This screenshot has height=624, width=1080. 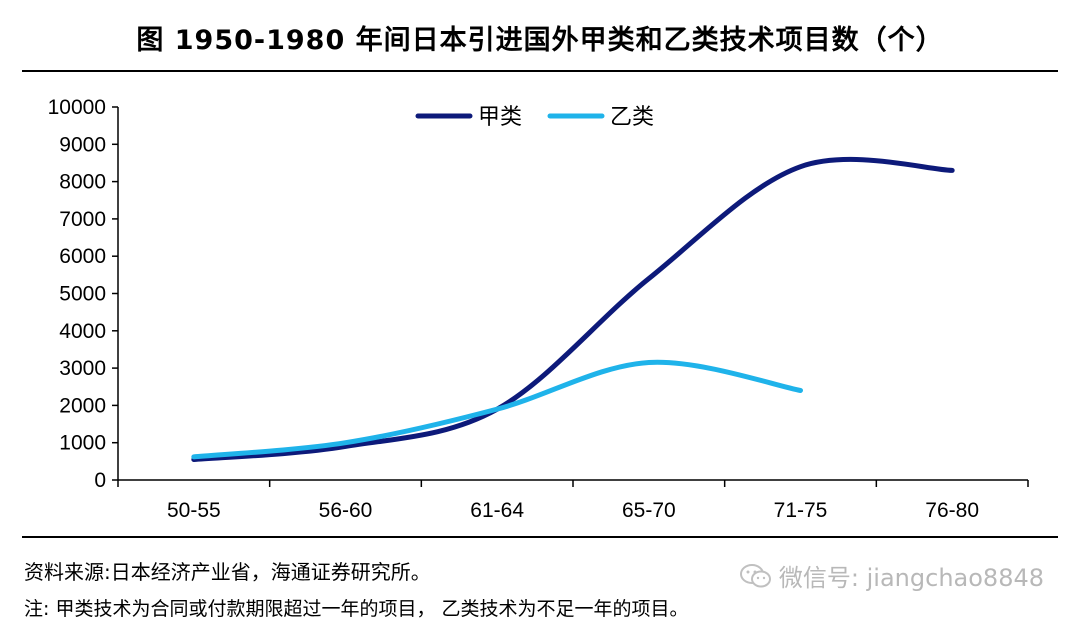 What do you see at coordinates (82, 256) in the screenshot?
I see `y-tick-label: 6000` at bounding box center [82, 256].